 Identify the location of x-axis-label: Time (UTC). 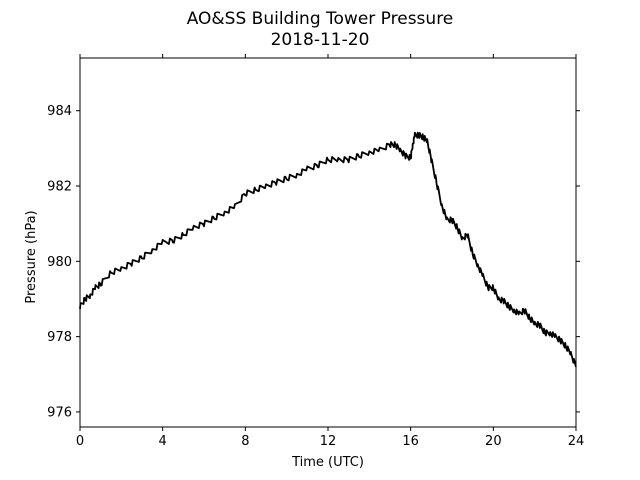
(327, 462).